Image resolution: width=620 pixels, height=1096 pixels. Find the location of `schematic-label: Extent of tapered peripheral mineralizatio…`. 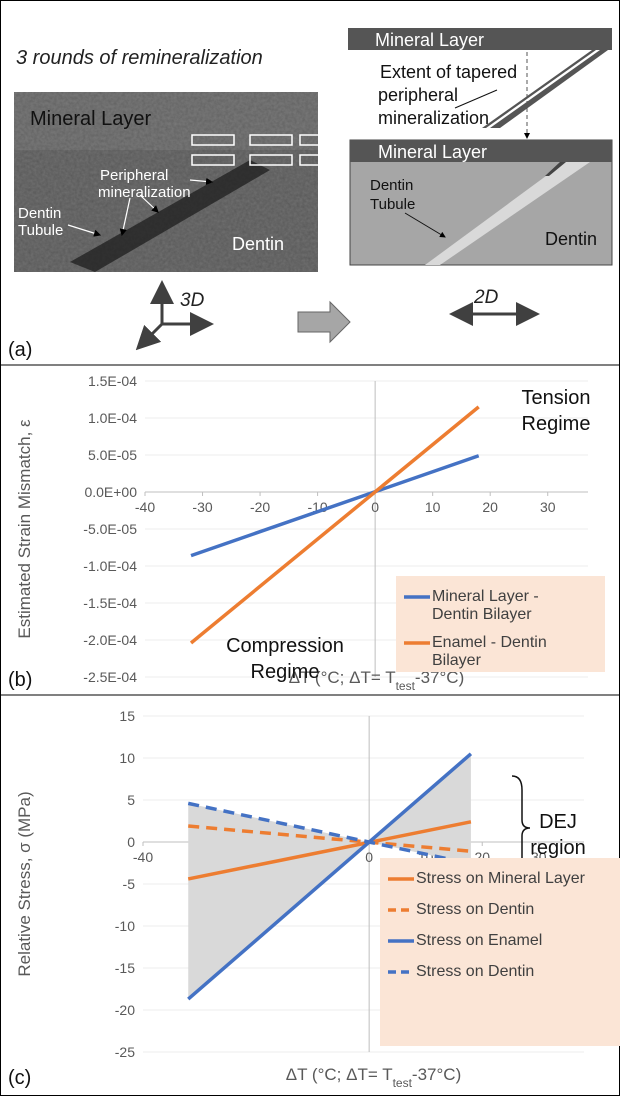

schematic-label: Extent of tapered peripheral mineralizatio… is located at coordinates (447, 95).